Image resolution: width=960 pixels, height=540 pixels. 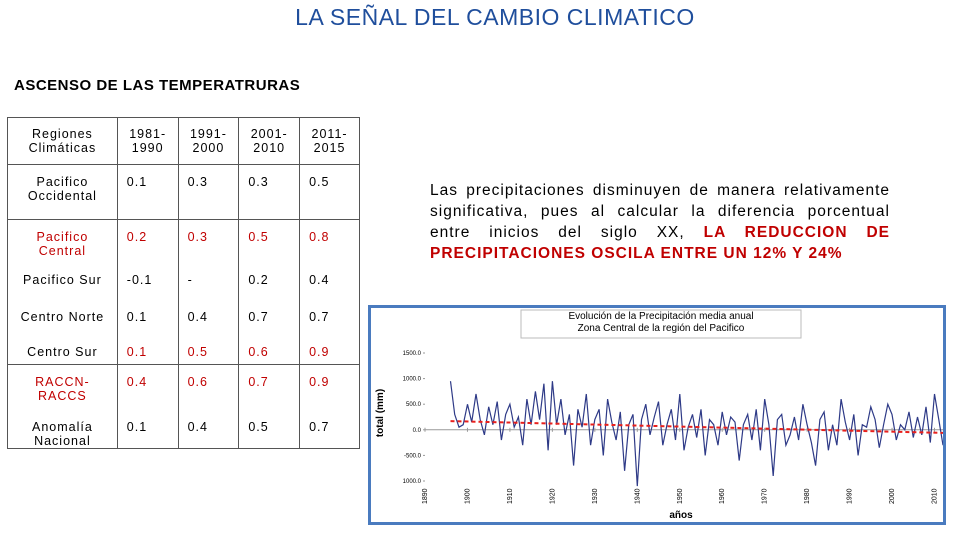 What do you see at coordinates (157, 85) in the screenshot?
I see `section-title: ASCENSO DE LAS TEMPERATRURAS` at bounding box center [157, 85].